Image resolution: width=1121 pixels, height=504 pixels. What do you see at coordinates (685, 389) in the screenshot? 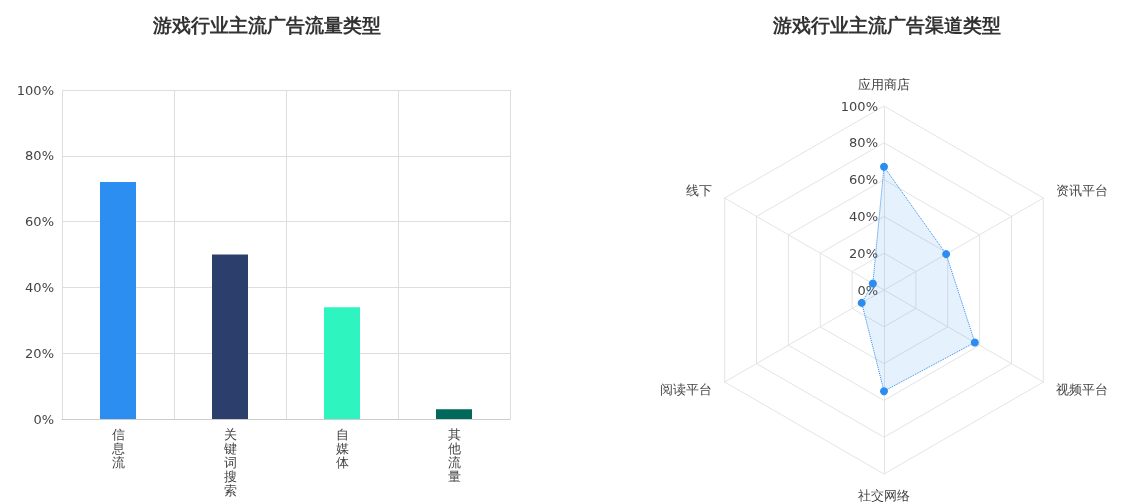
I see `spoke-label: 阅读平台` at bounding box center [685, 389].